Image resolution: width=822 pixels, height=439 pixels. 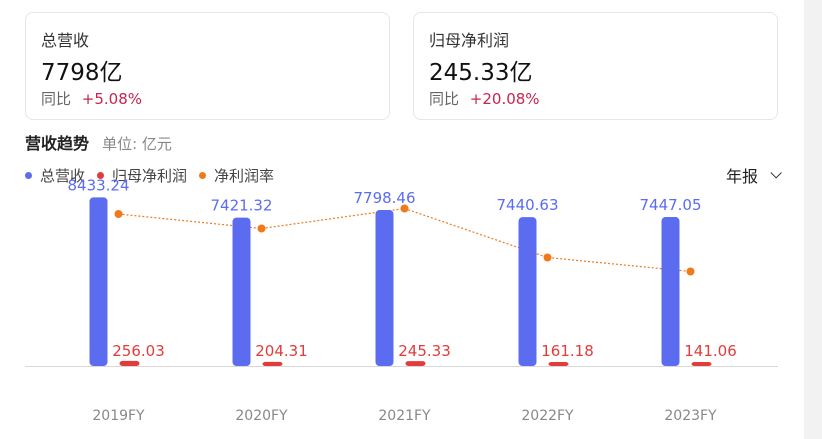 What do you see at coordinates (670, 205) in the screenshot?
I see `revenue-data-label: 7447.05` at bounding box center [670, 205].